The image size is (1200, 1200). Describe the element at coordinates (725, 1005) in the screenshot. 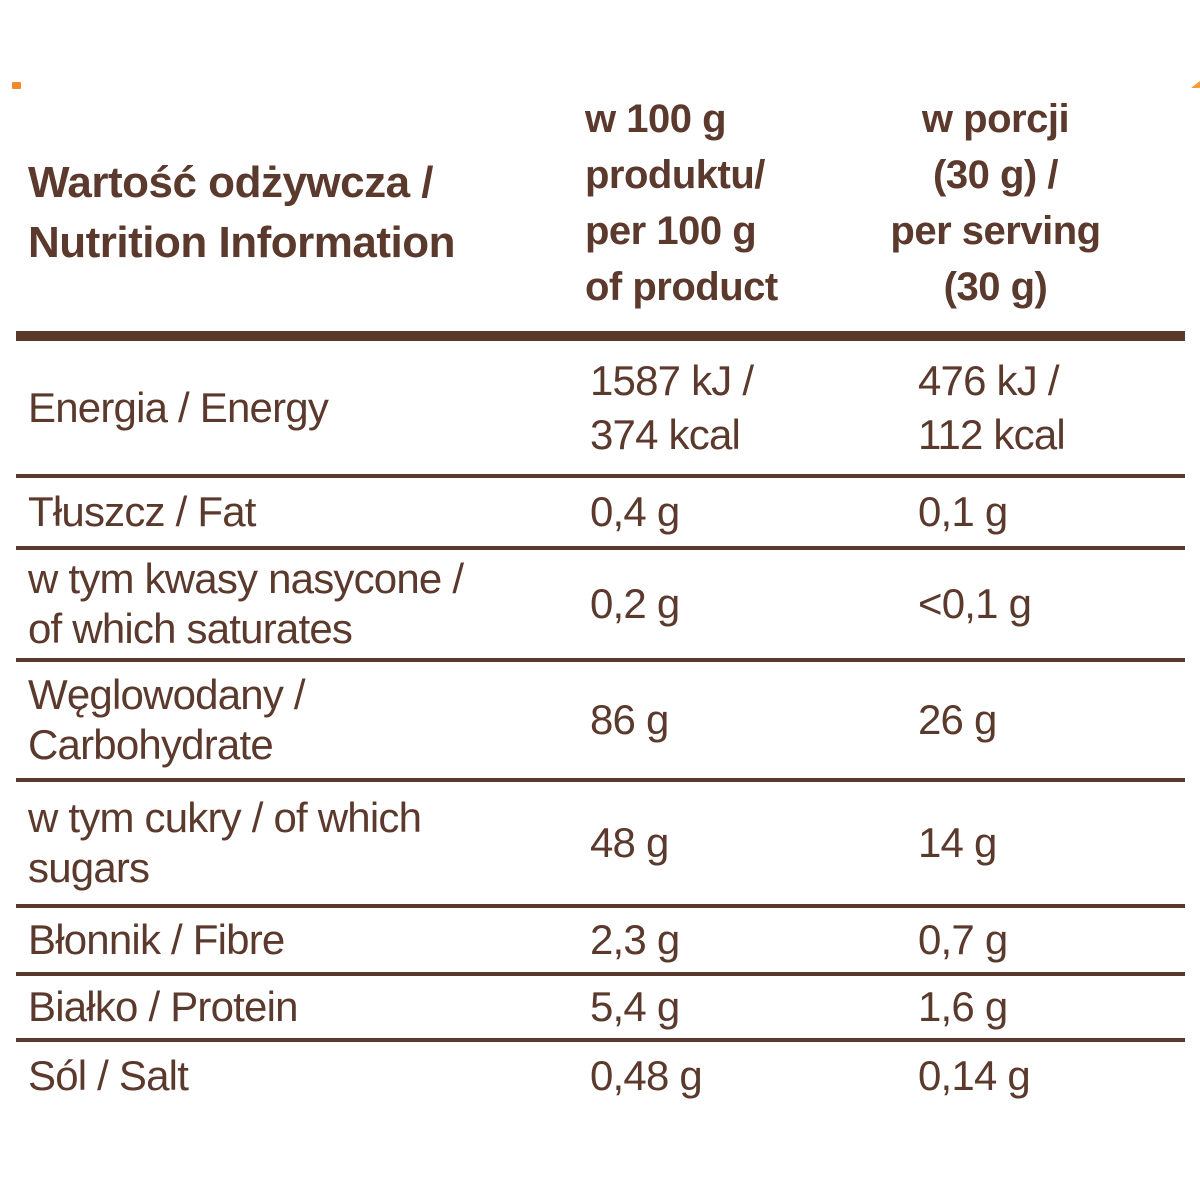

I see `value-per-100g: 5,4 g` at that location.